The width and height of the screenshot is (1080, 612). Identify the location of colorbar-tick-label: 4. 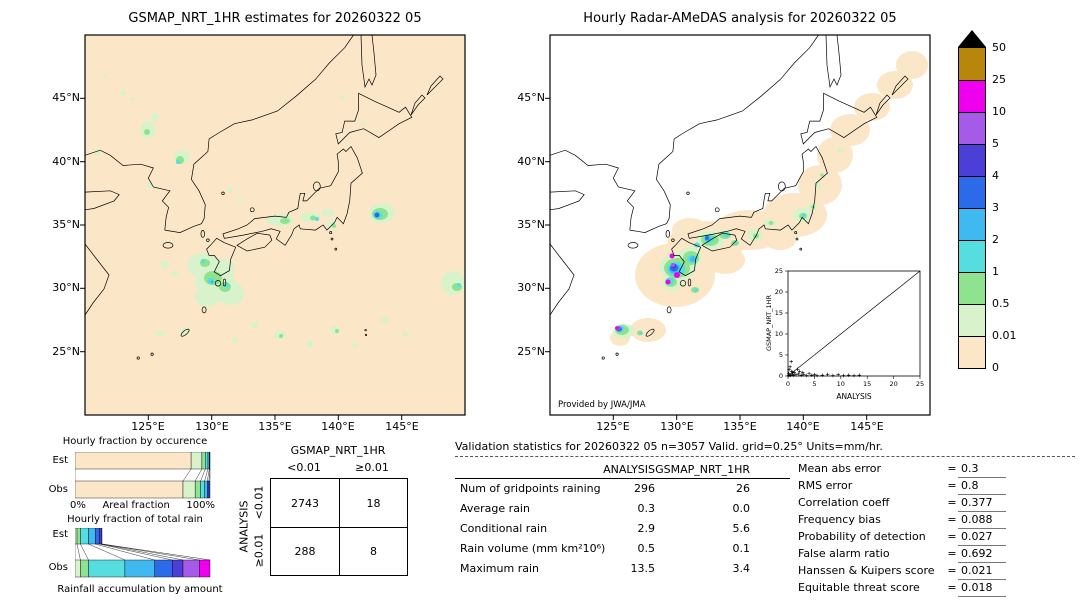
(995, 175).